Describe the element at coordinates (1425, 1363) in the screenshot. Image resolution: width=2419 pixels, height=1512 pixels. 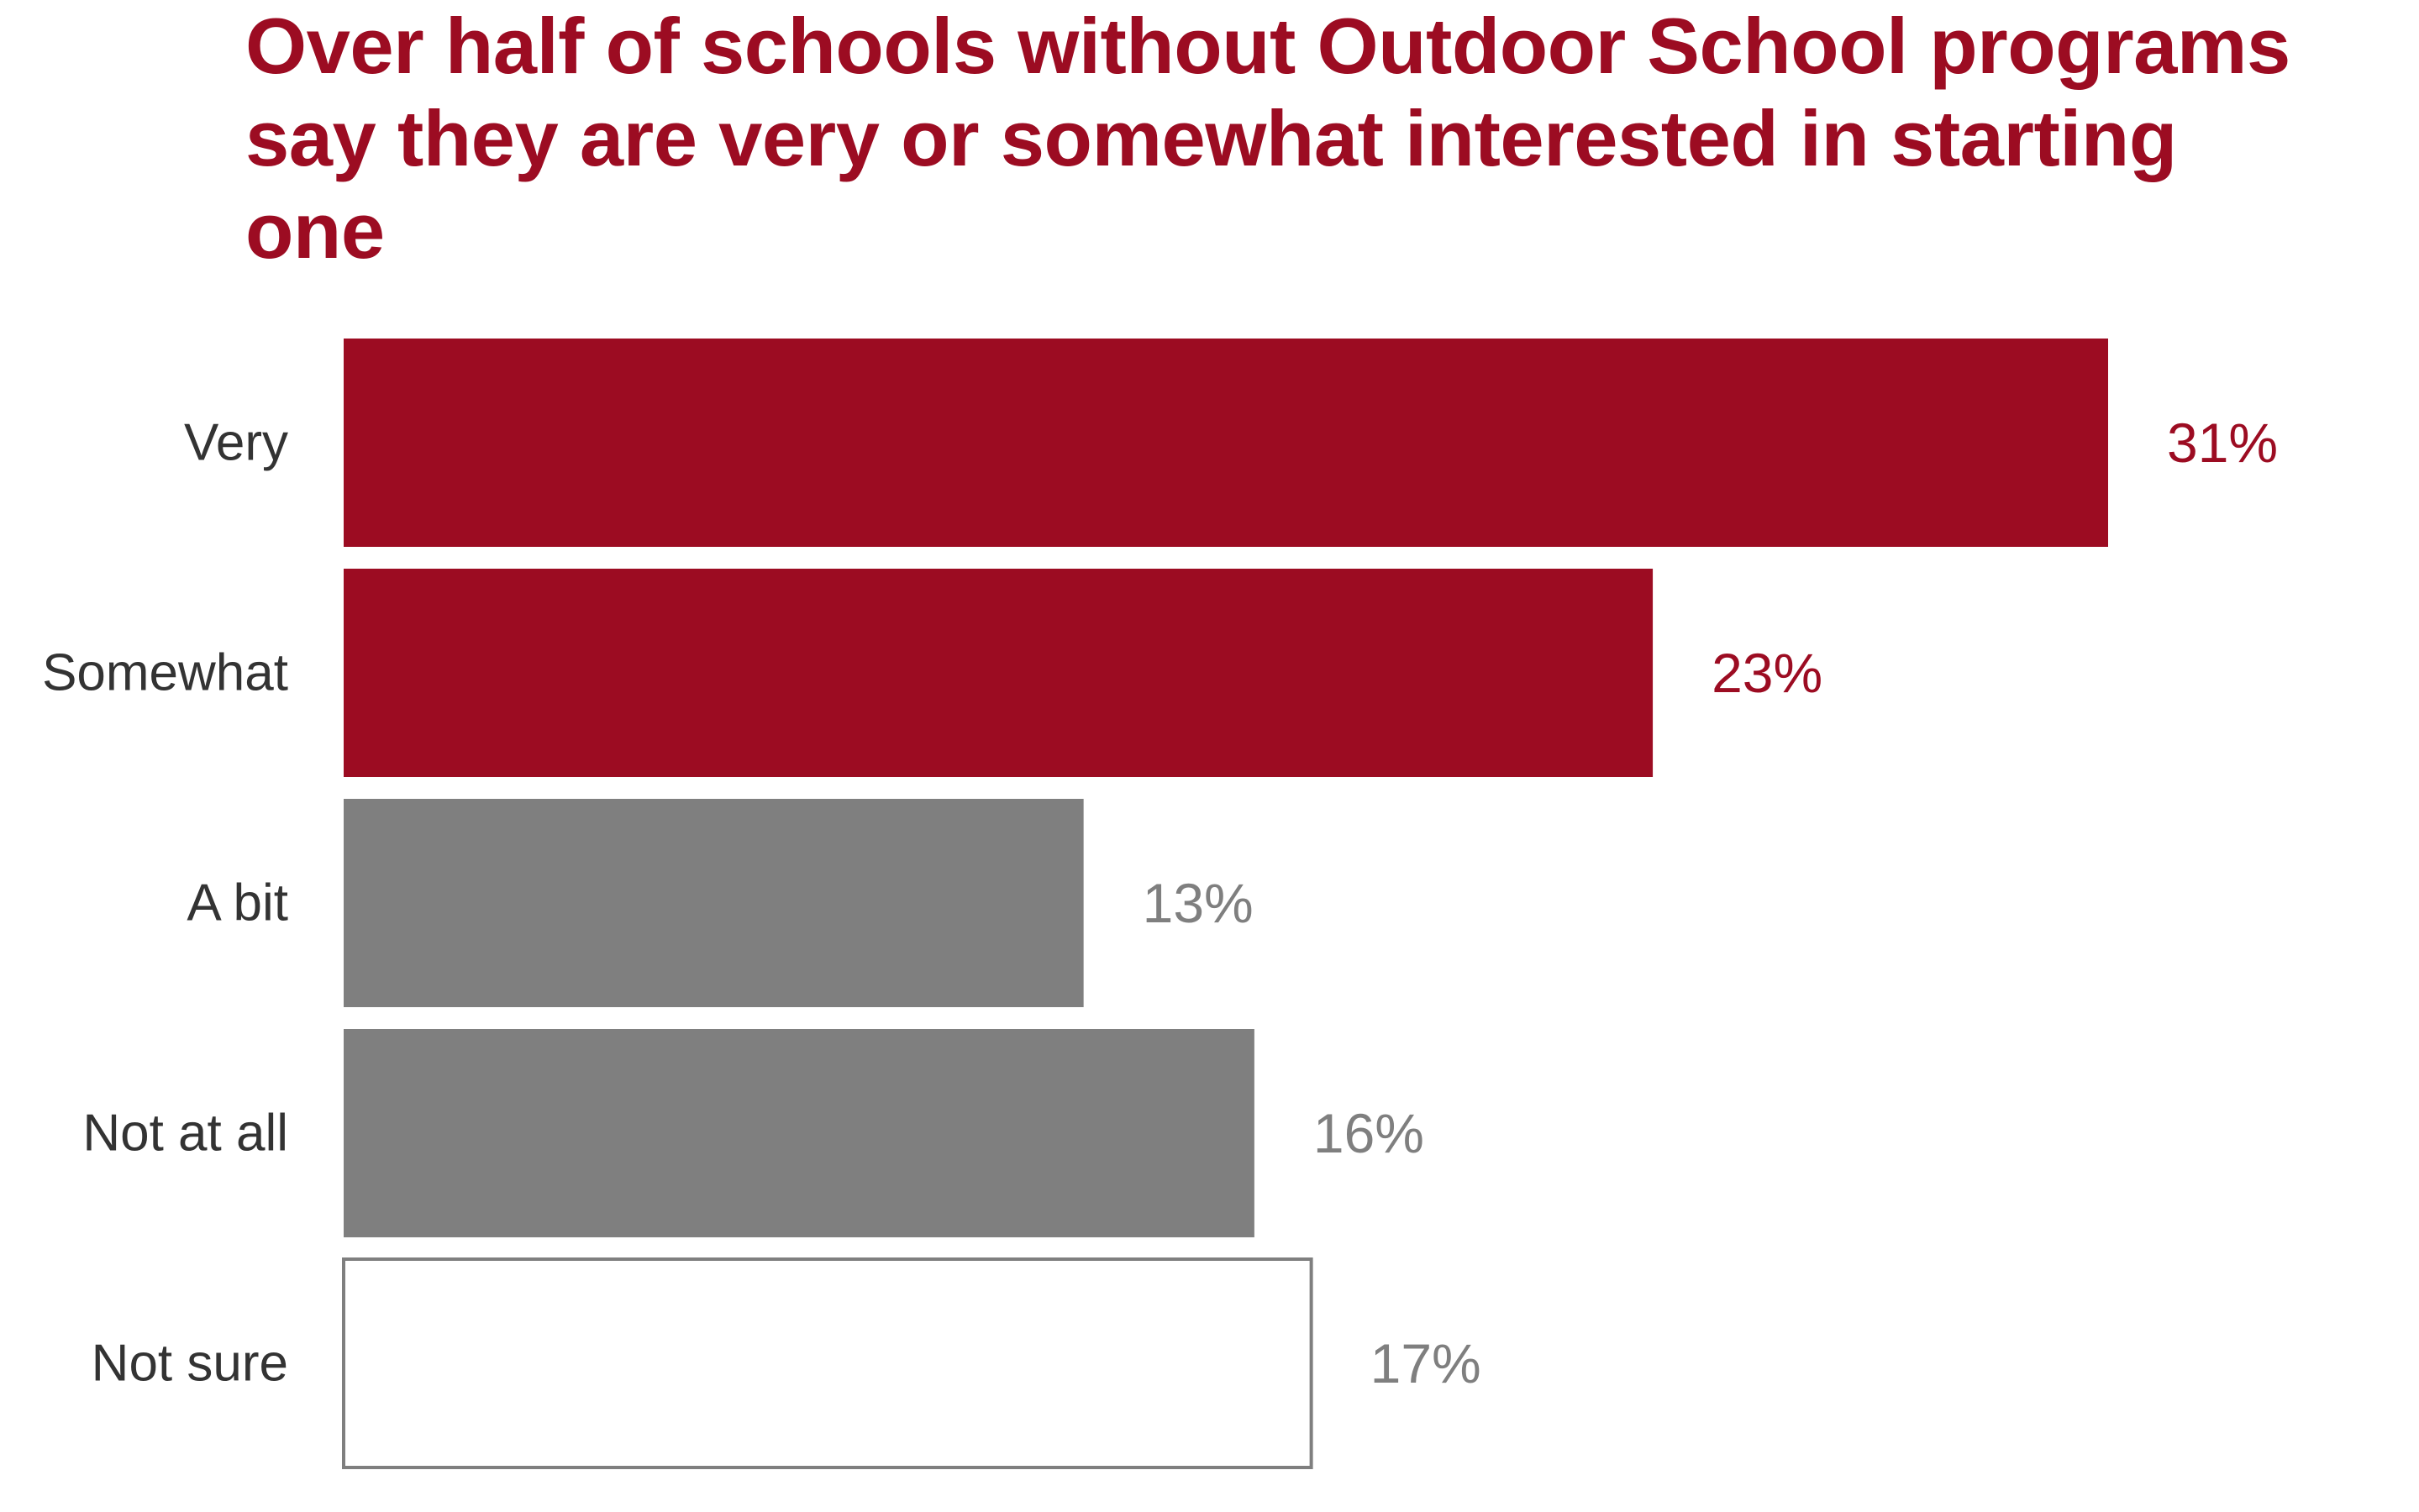
I see `value-label-not-sure: 17%` at that location.